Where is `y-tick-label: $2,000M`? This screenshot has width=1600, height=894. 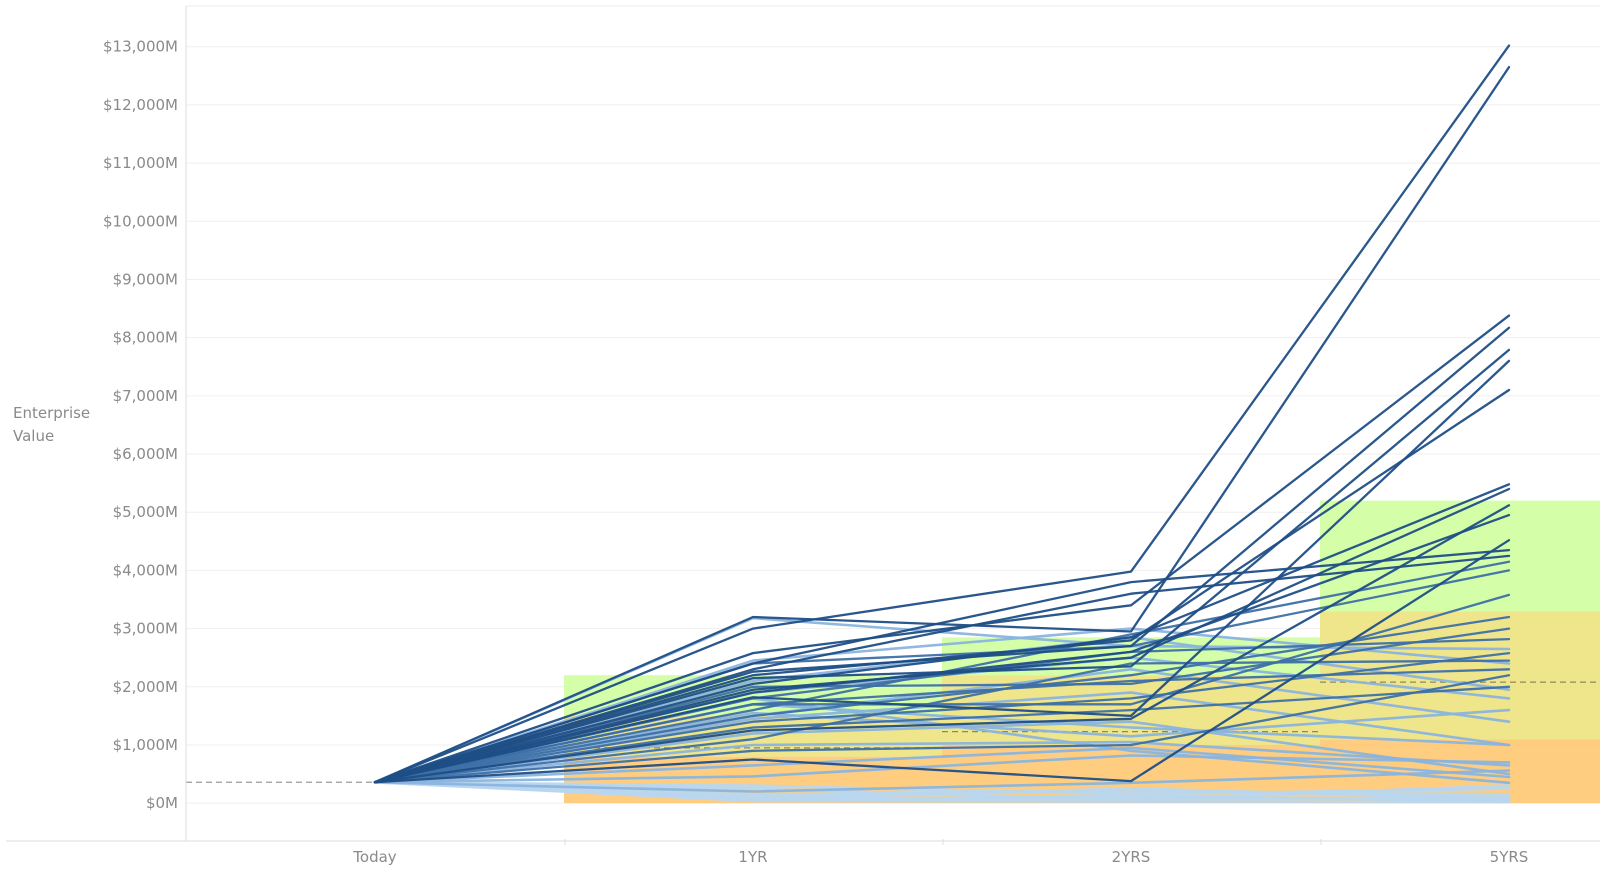
y-tick-label: $2,000M is located at coordinates (145, 687).